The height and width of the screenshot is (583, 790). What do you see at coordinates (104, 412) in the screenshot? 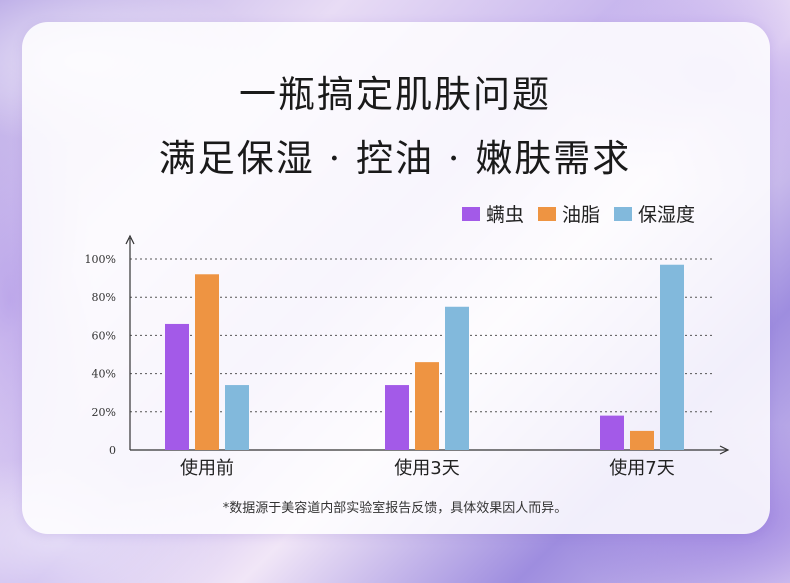
I see `y-tick-label: 20%` at bounding box center [104, 412].